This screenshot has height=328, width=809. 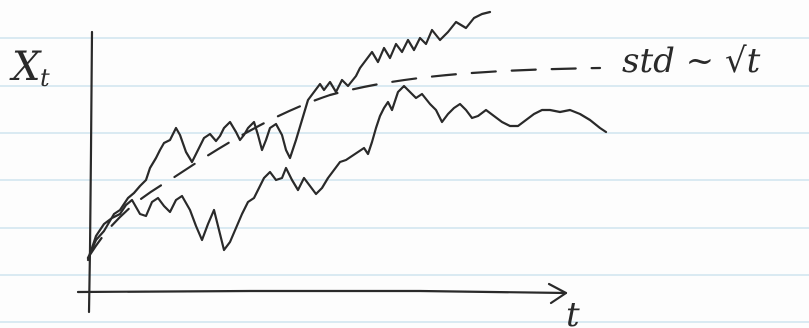 I want to click on y-axis-line, so click(x=90, y=172).